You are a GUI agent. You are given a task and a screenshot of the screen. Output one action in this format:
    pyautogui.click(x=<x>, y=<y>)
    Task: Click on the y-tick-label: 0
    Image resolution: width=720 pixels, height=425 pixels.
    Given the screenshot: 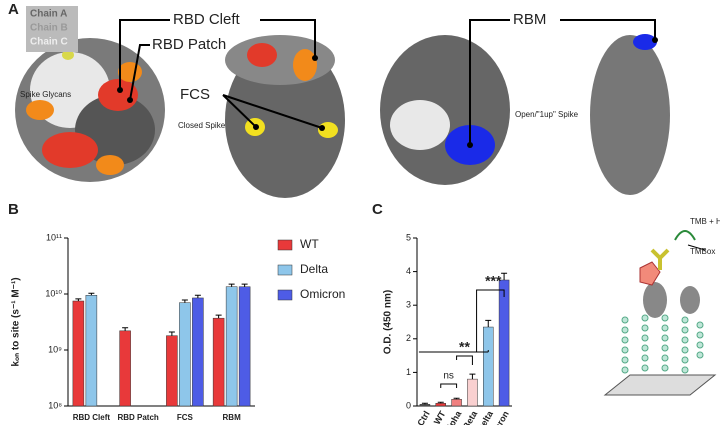 What is the action you would take?
    pyautogui.click(x=408, y=405)
    